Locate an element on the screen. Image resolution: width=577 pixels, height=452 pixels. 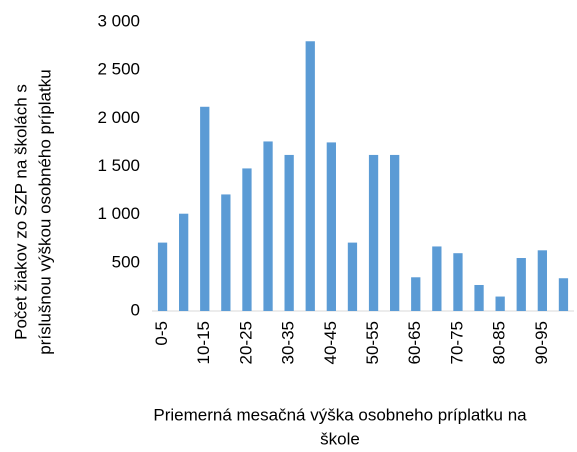
x-tick-label: 70-75 is located at coordinates (456, 342).